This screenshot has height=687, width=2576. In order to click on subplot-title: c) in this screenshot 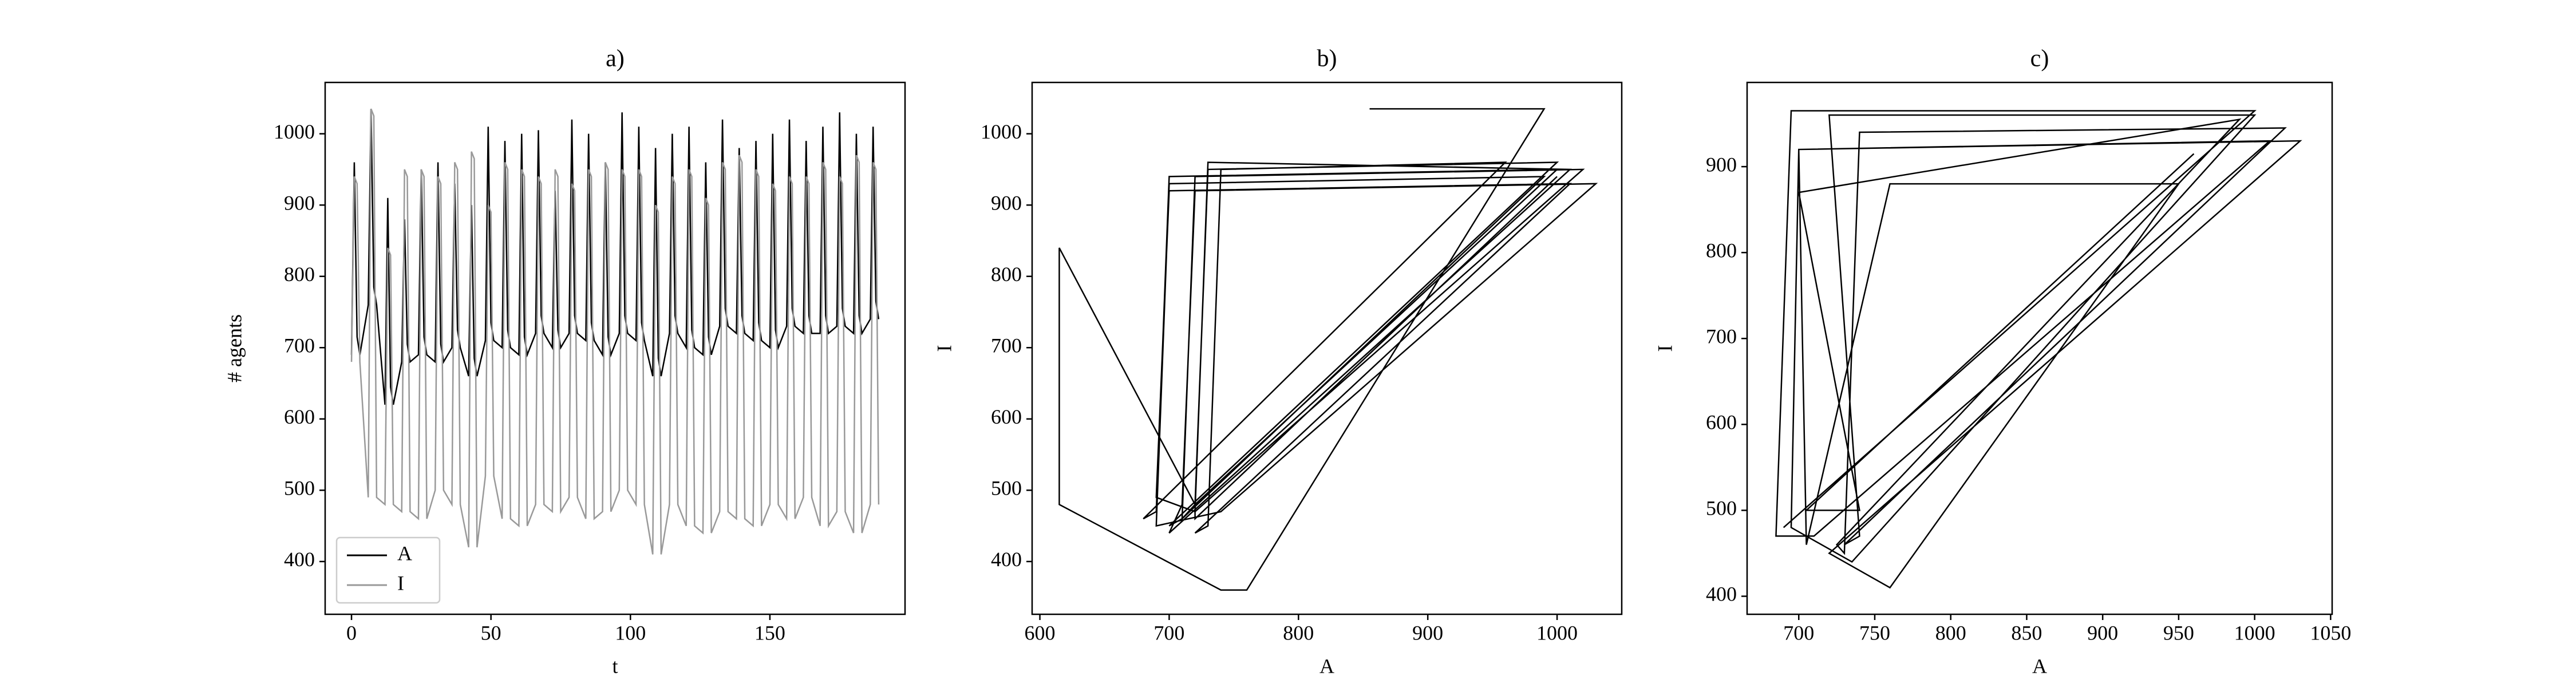, I will do `click(2039, 59)`.